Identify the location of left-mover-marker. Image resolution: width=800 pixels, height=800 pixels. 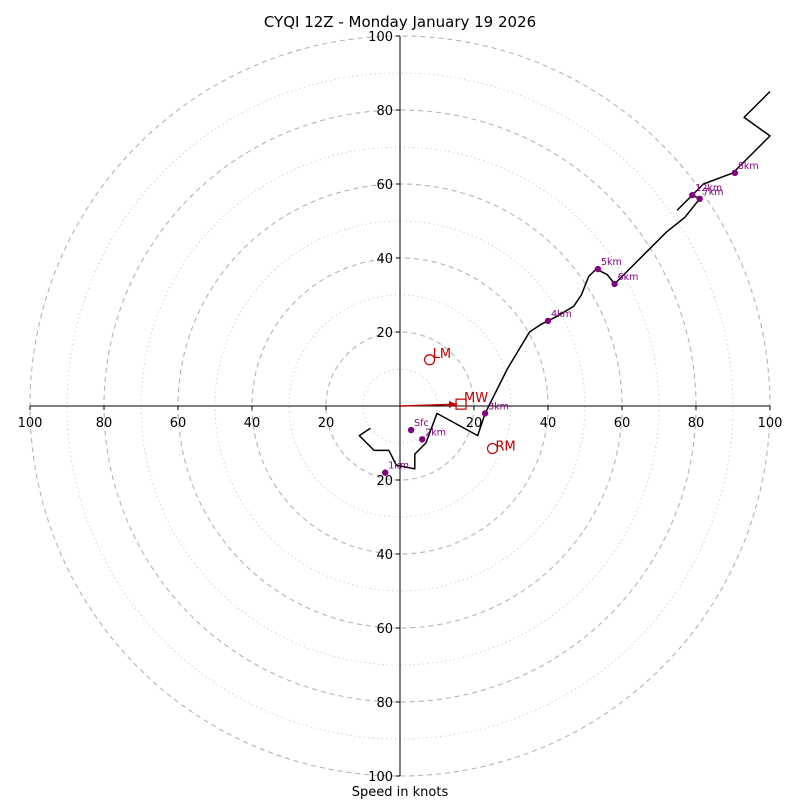
(430, 360).